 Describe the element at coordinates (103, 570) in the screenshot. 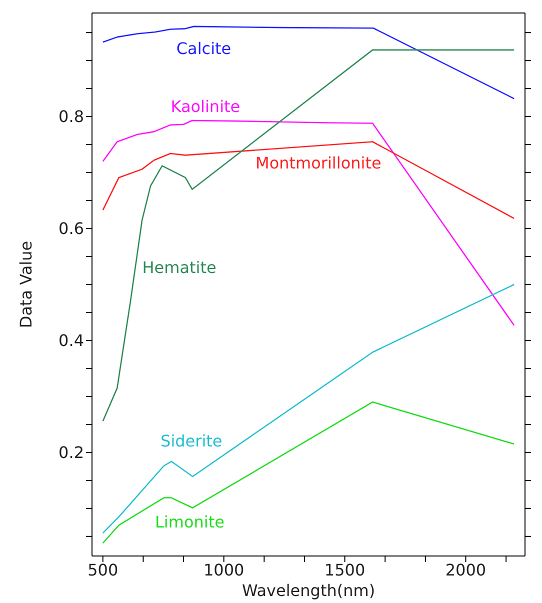

I see `x-tick-label: 500` at that location.